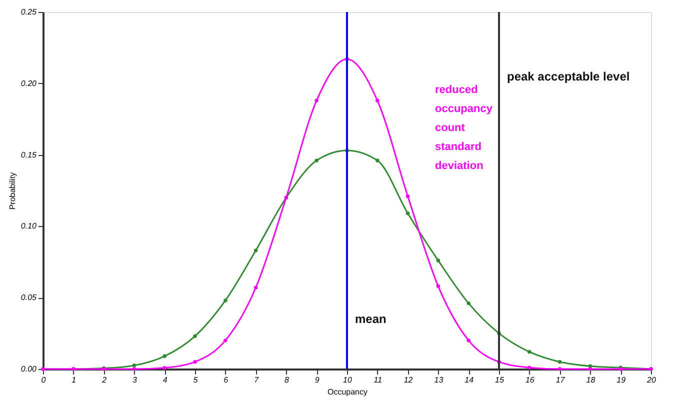 This screenshot has width=681, height=401. What do you see at coordinates (530, 380) in the screenshot?
I see `x-tick-label: 16` at bounding box center [530, 380].